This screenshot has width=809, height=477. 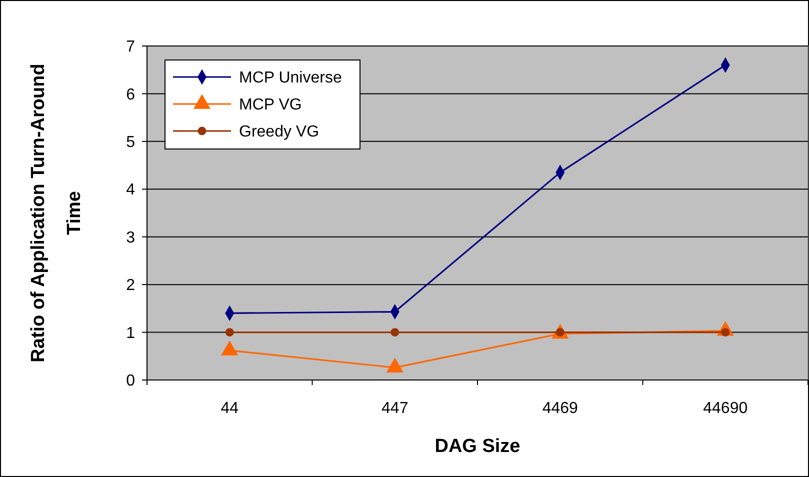 I want to click on y-tick-label: 2, so click(x=131, y=285).